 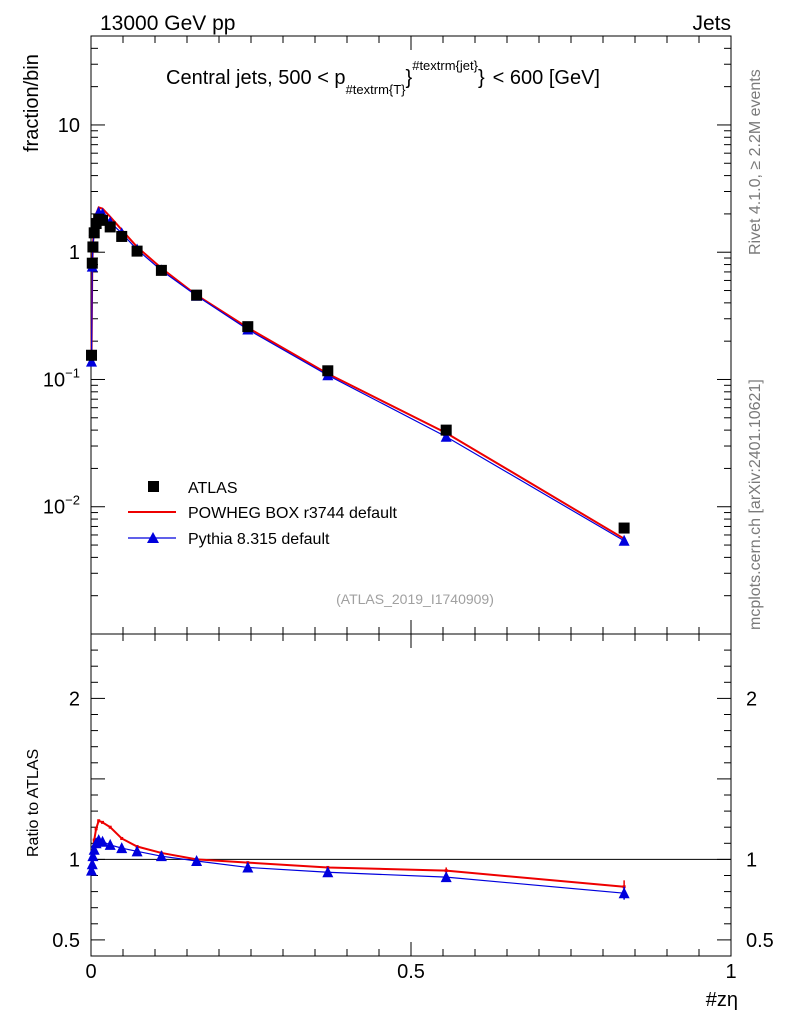 What do you see at coordinates (153, 537) in the screenshot?
I see `legend-pythia-marker` at bounding box center [153, 537].